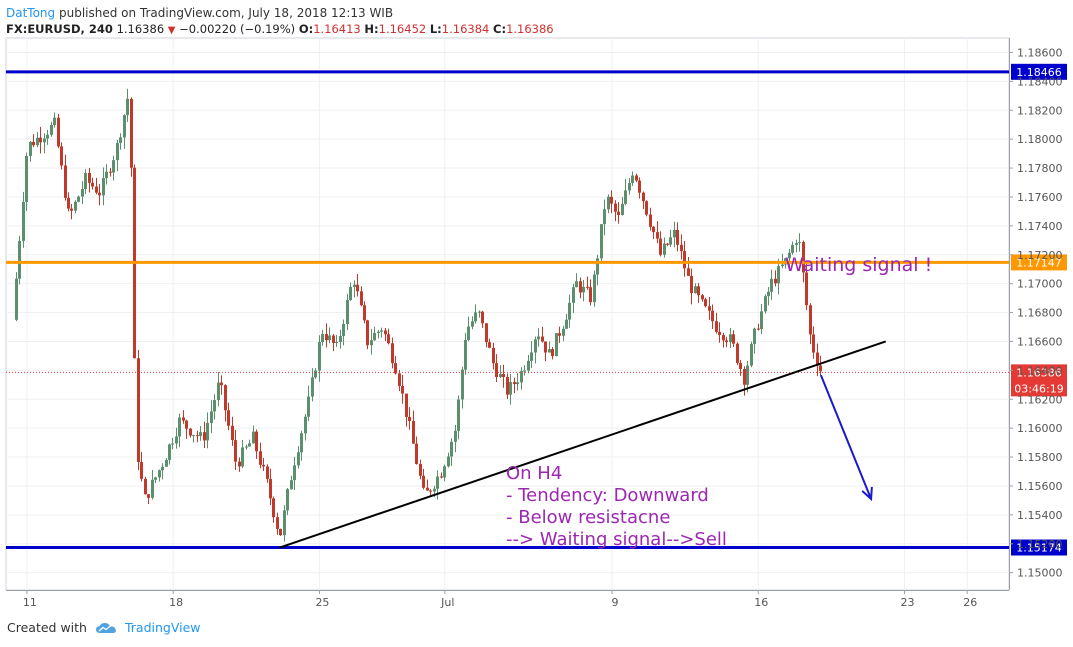 The image size is (1073, 647). What do you see at coordinates (105, 627) in the screenshot?
I see `tradingview-cloud-icon` at bounding box center [105, 627].